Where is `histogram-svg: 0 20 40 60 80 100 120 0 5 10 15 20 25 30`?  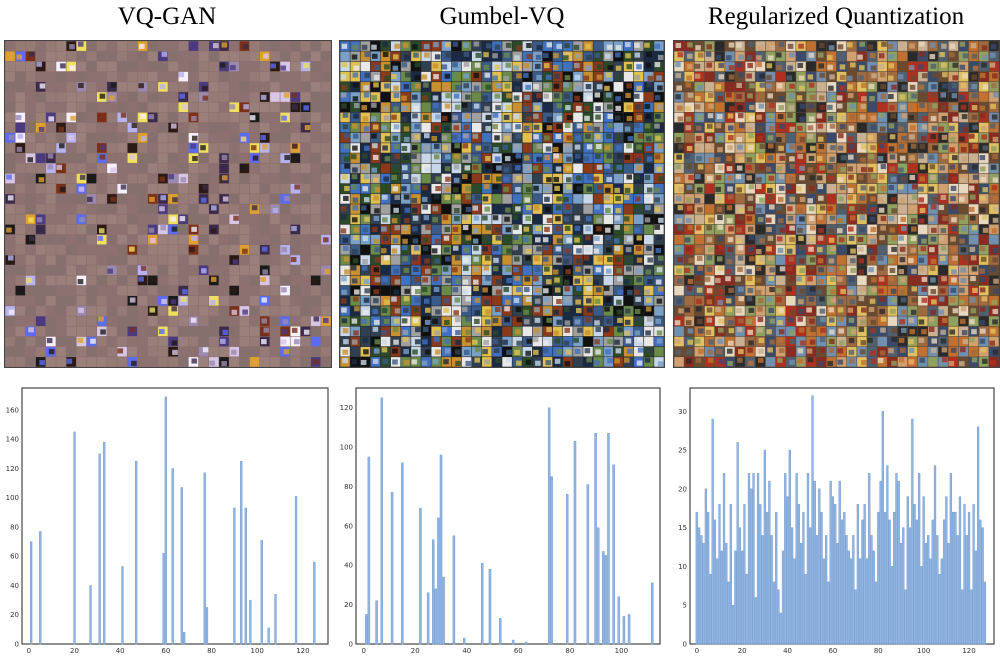
histogram-svg: 0 20 40 60 80 100 120 0 5 10 15 20 25 30 is located at coordinates (836, 521).